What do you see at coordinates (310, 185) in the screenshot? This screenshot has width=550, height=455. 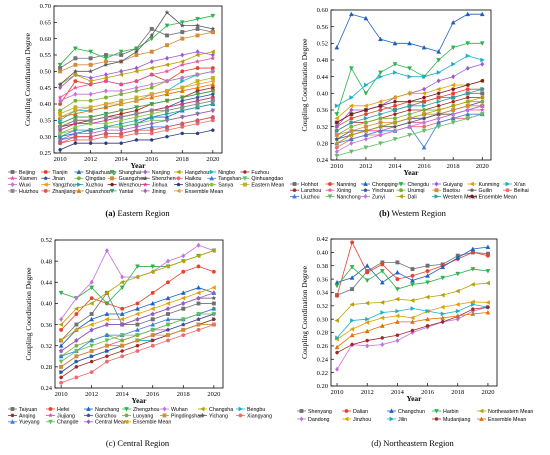 I see `western-legend-label-hohhot: Hohhot` at bounding box center [310, 185].